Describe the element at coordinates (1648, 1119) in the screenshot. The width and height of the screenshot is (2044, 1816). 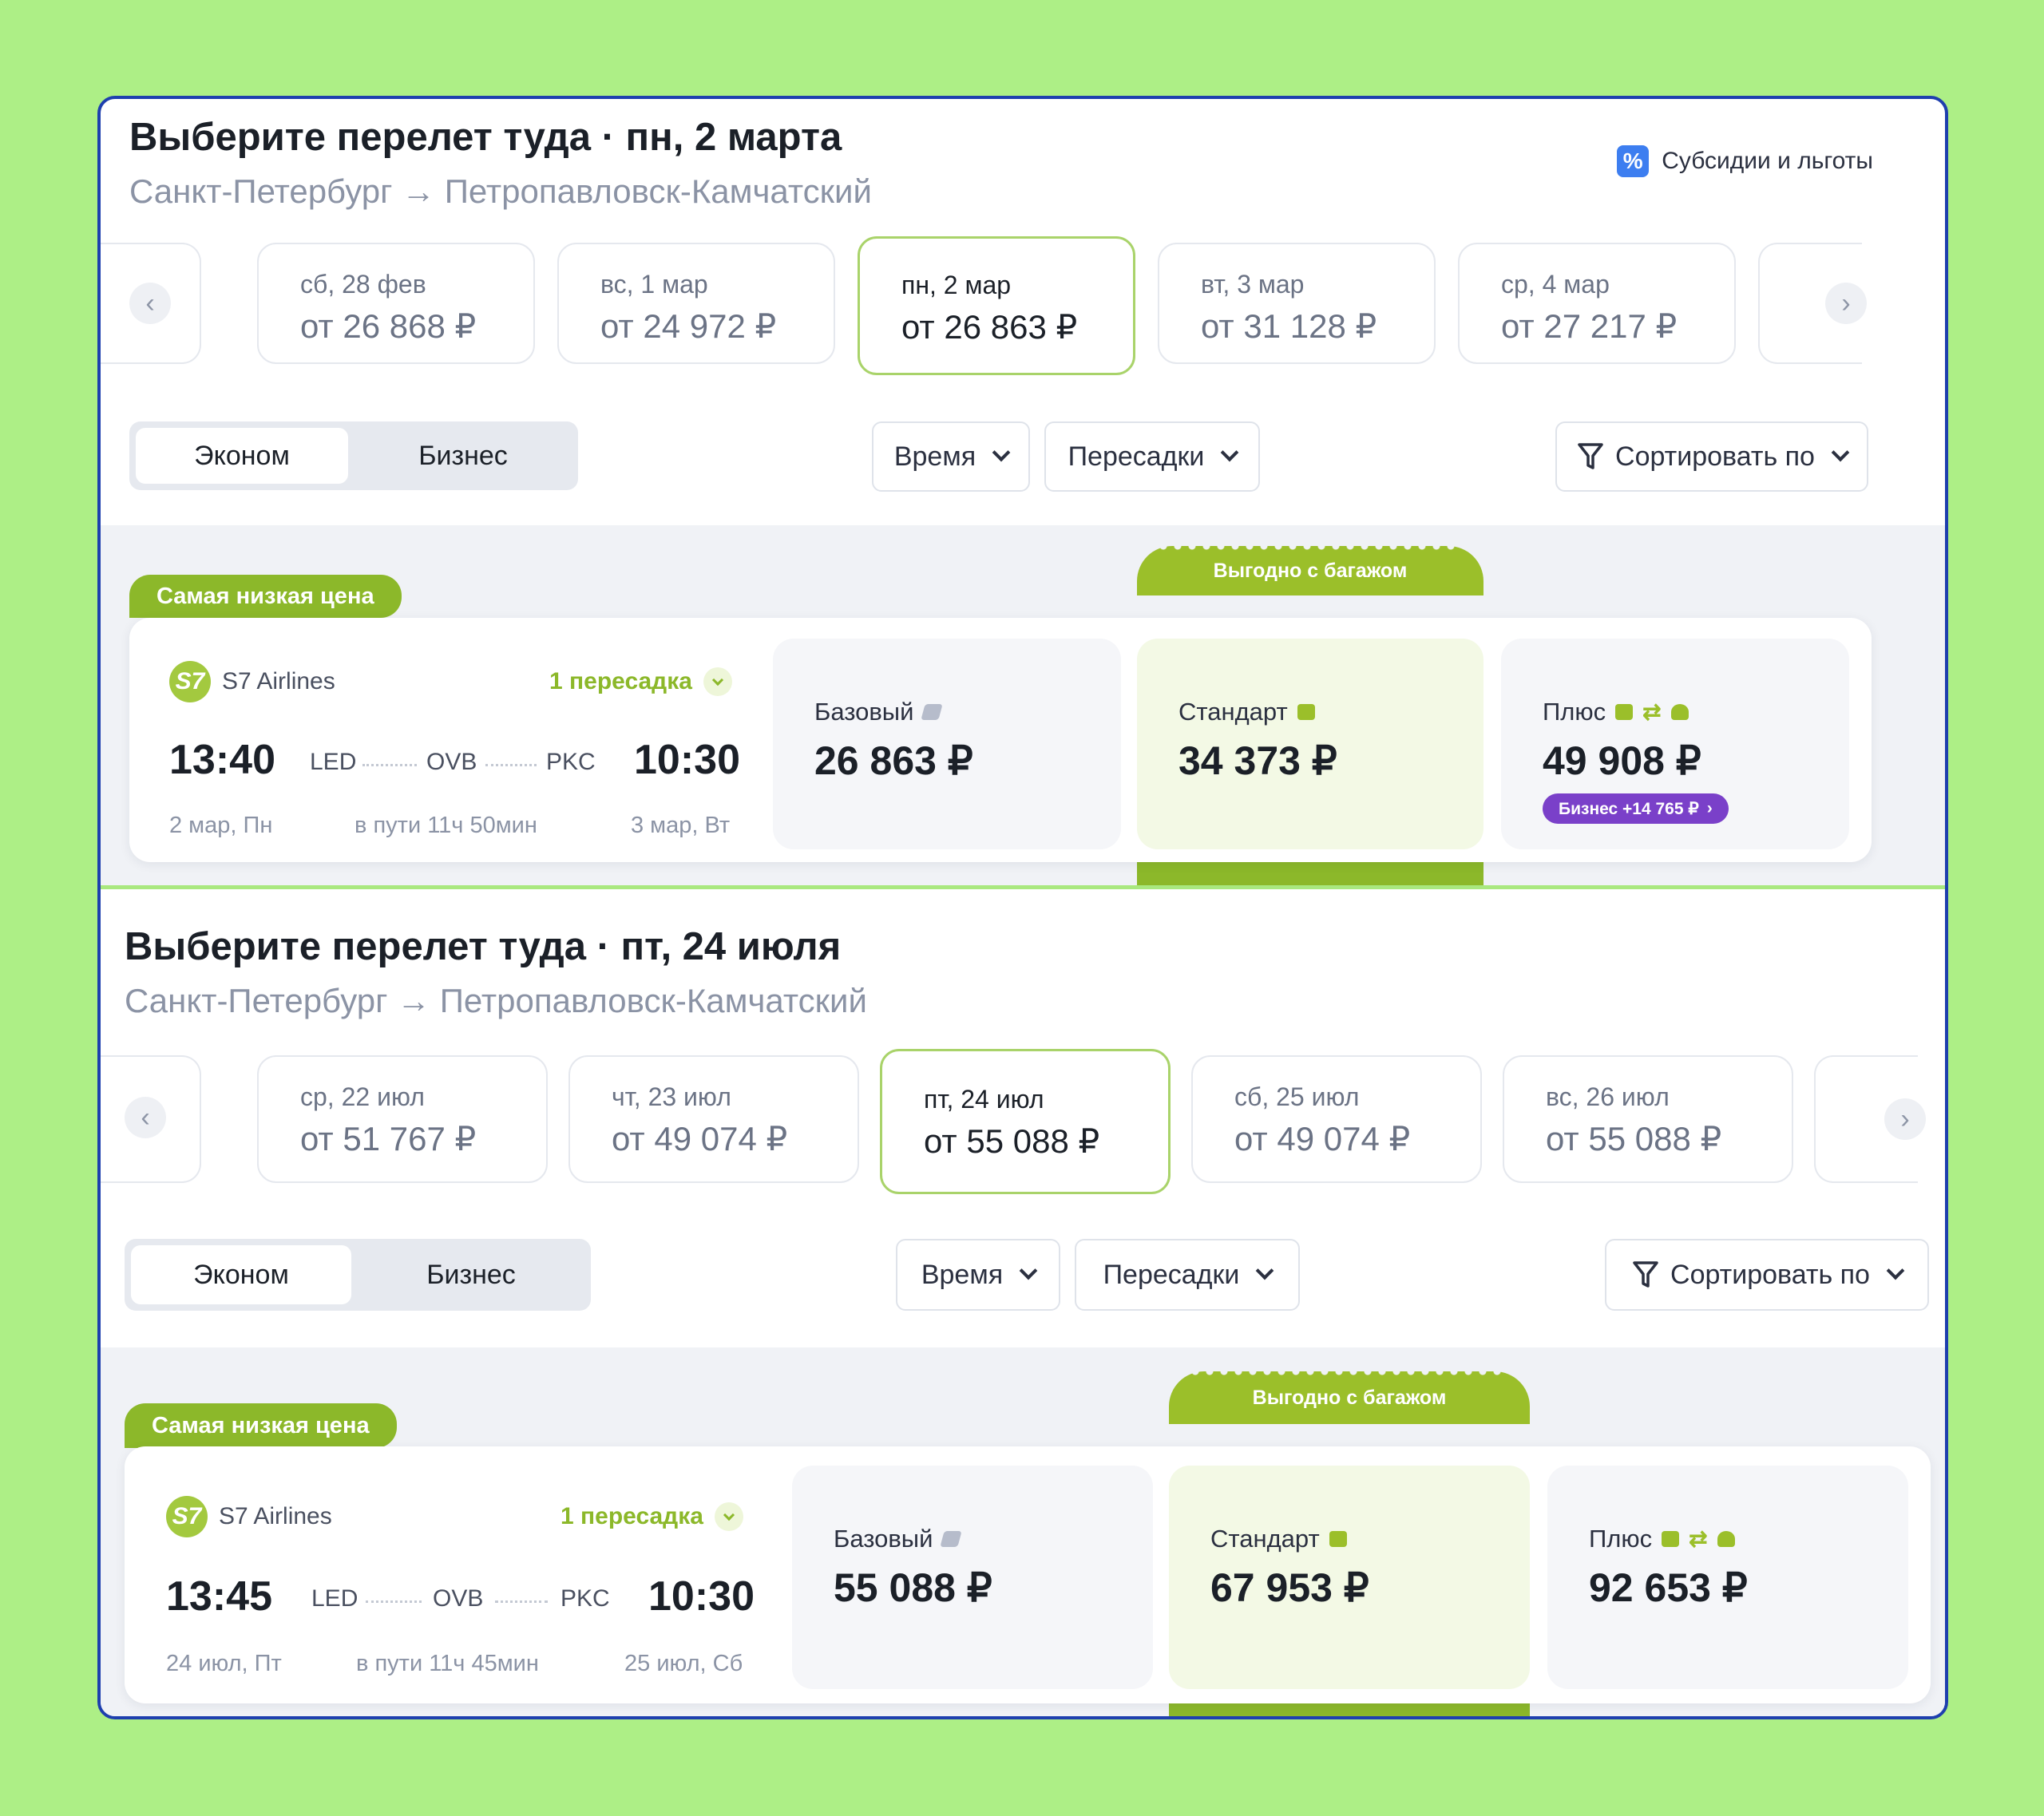
I see `date-card: вс, 26 июл от 55 088 ₽` at that location.